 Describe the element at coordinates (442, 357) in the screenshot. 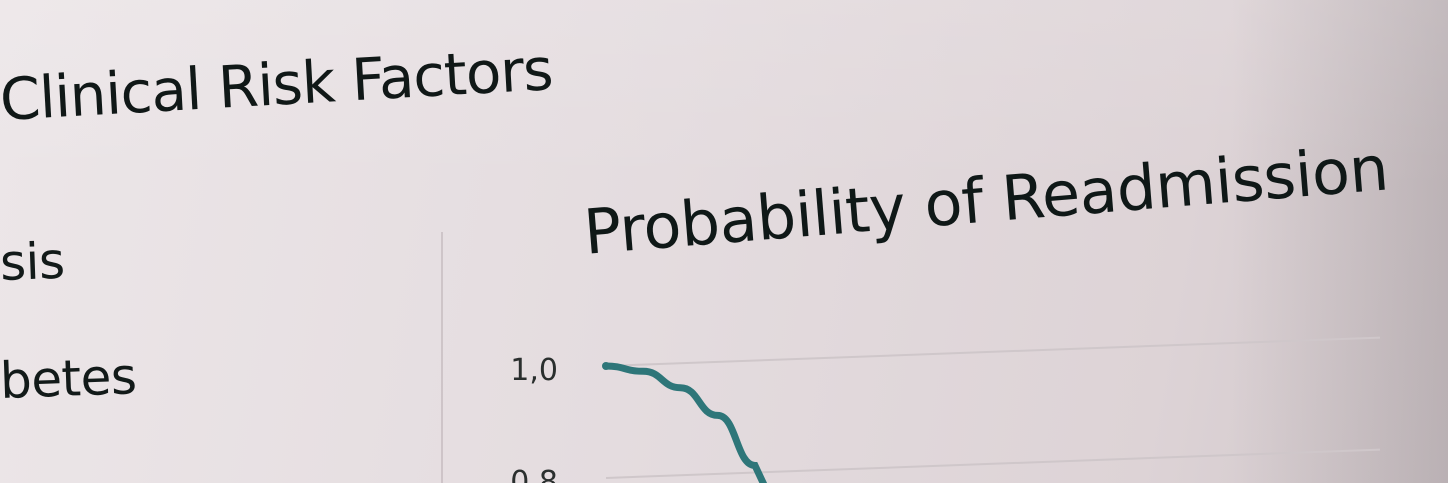

I see `panel-divider` at that location.